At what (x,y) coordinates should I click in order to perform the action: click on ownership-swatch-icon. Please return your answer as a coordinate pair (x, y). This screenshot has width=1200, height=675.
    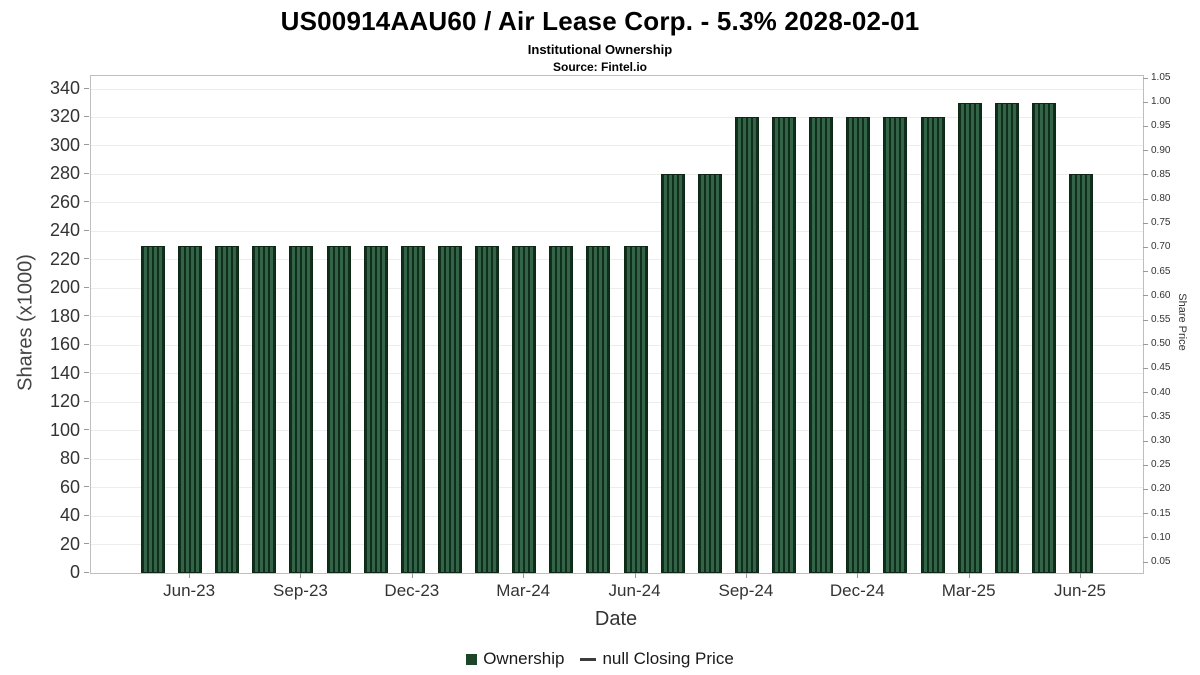
    Looking at the image, I should click on (472, 659).